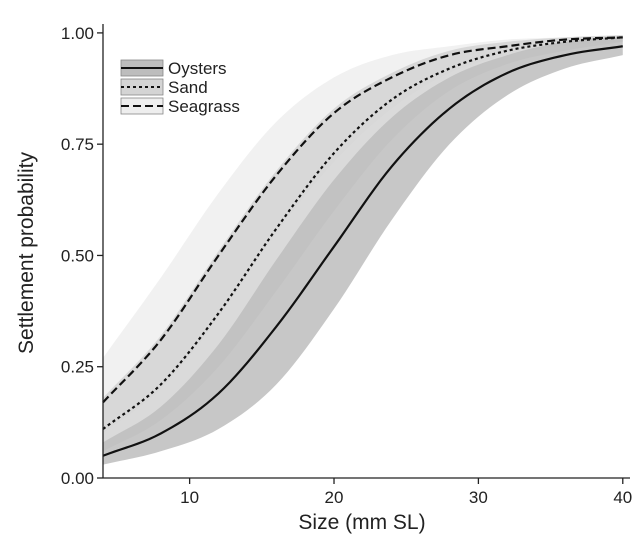  What do you see at coordinates (188, 87) in the screenshot?
I see `legend-label-sand: Sand` at bounding box center [188, 87].